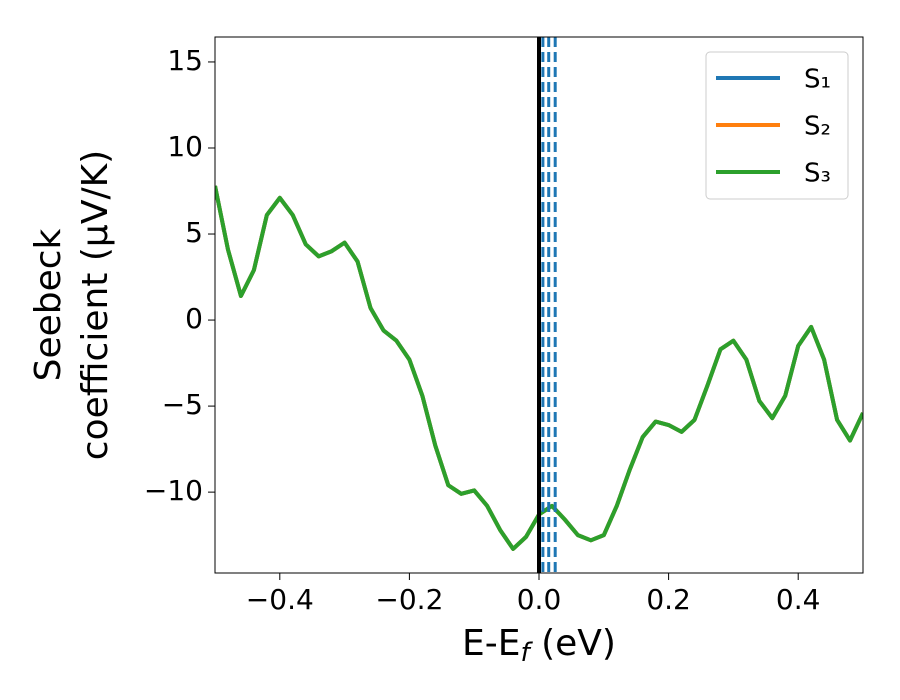 The height and width of the screenshot is (700, 900). Describe the element at coordinates (95, 305) in the screenshot. I see `y-label-line: coefficient (μV/K)` at that location.